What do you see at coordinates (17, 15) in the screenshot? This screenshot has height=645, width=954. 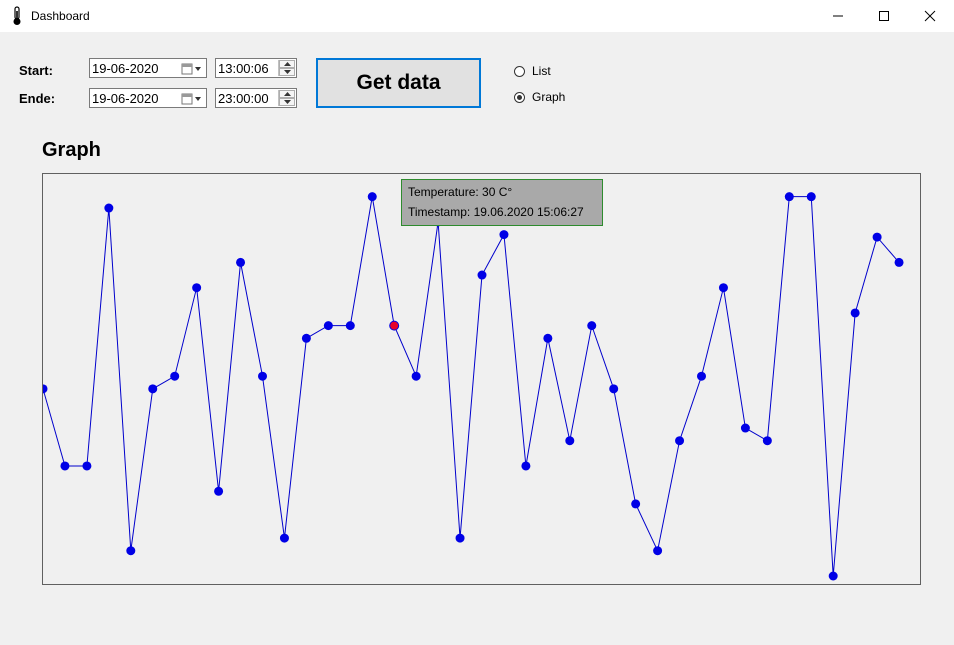 I see `thermometer-icon` at bounding box center [17, 15].